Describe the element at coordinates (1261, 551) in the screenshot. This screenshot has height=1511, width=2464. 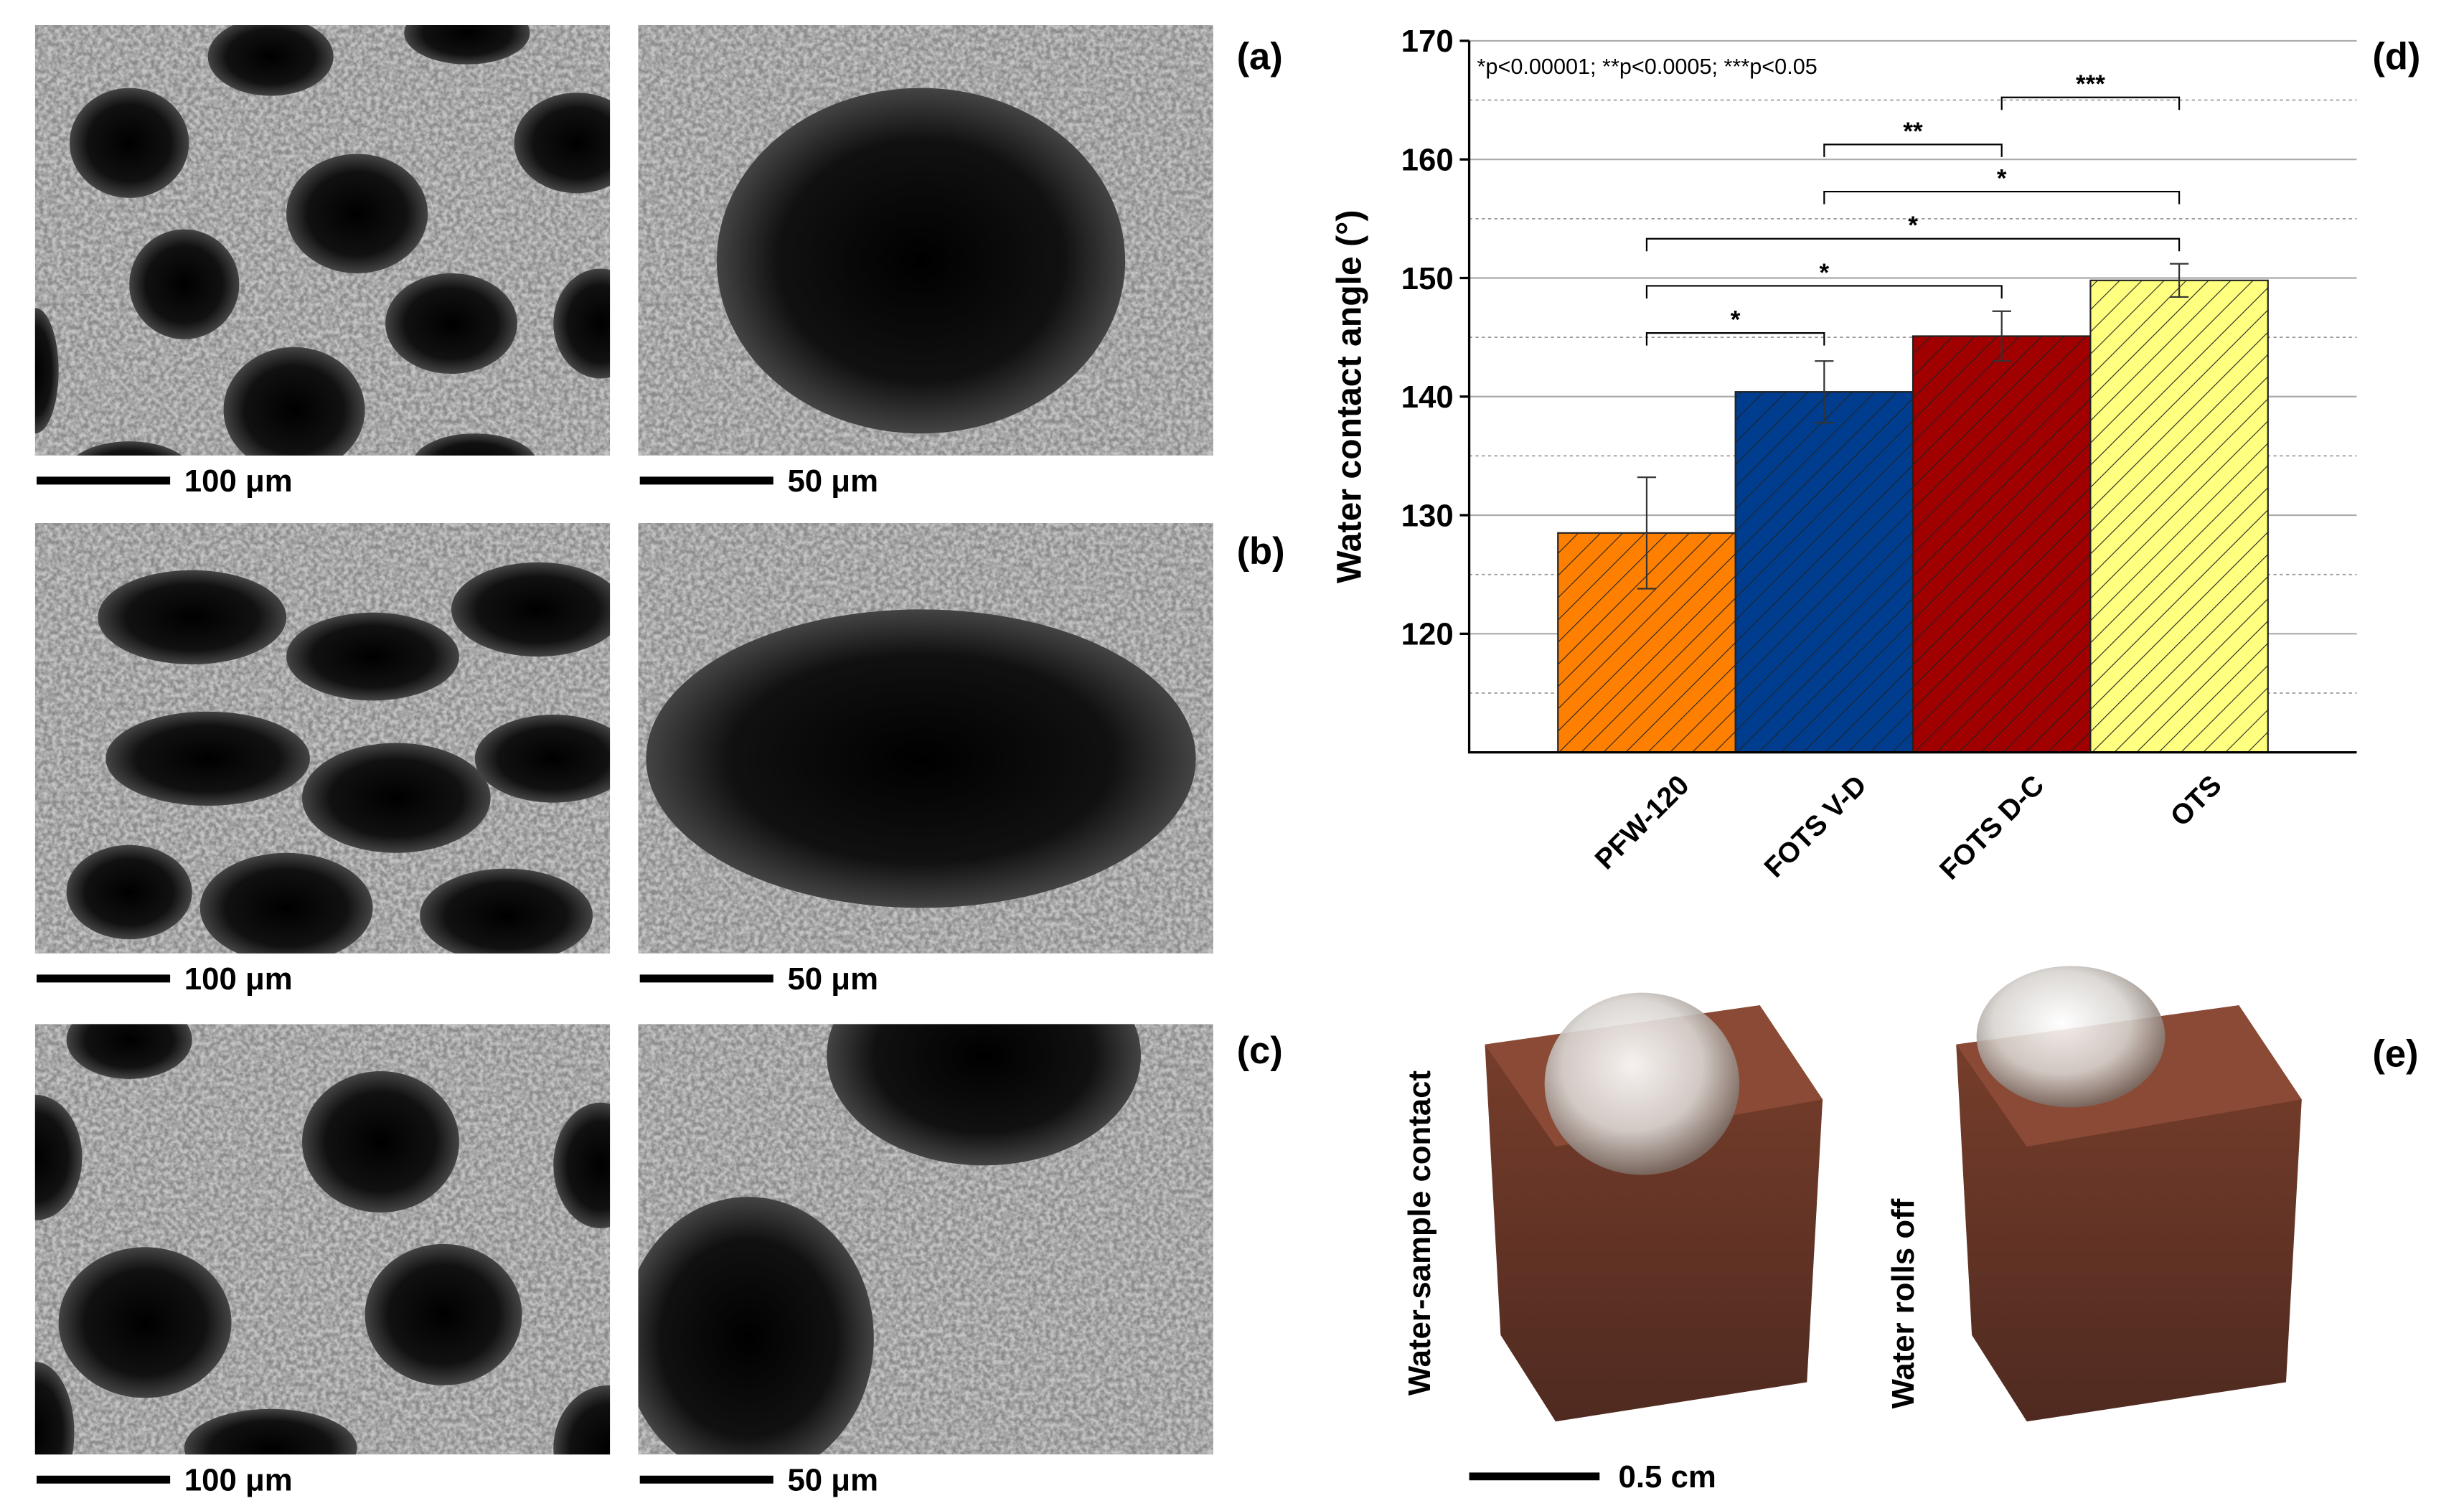
I see `panel-label: (b)` at that location.